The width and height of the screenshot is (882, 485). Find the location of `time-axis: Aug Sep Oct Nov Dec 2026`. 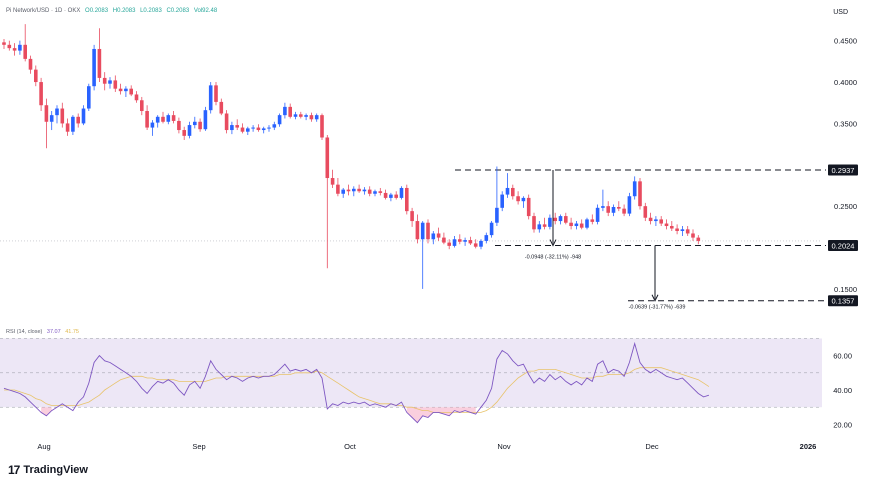

time-axis: Aug Sep Oct Nov Dec 2026 is located at coordinates (426, 446).